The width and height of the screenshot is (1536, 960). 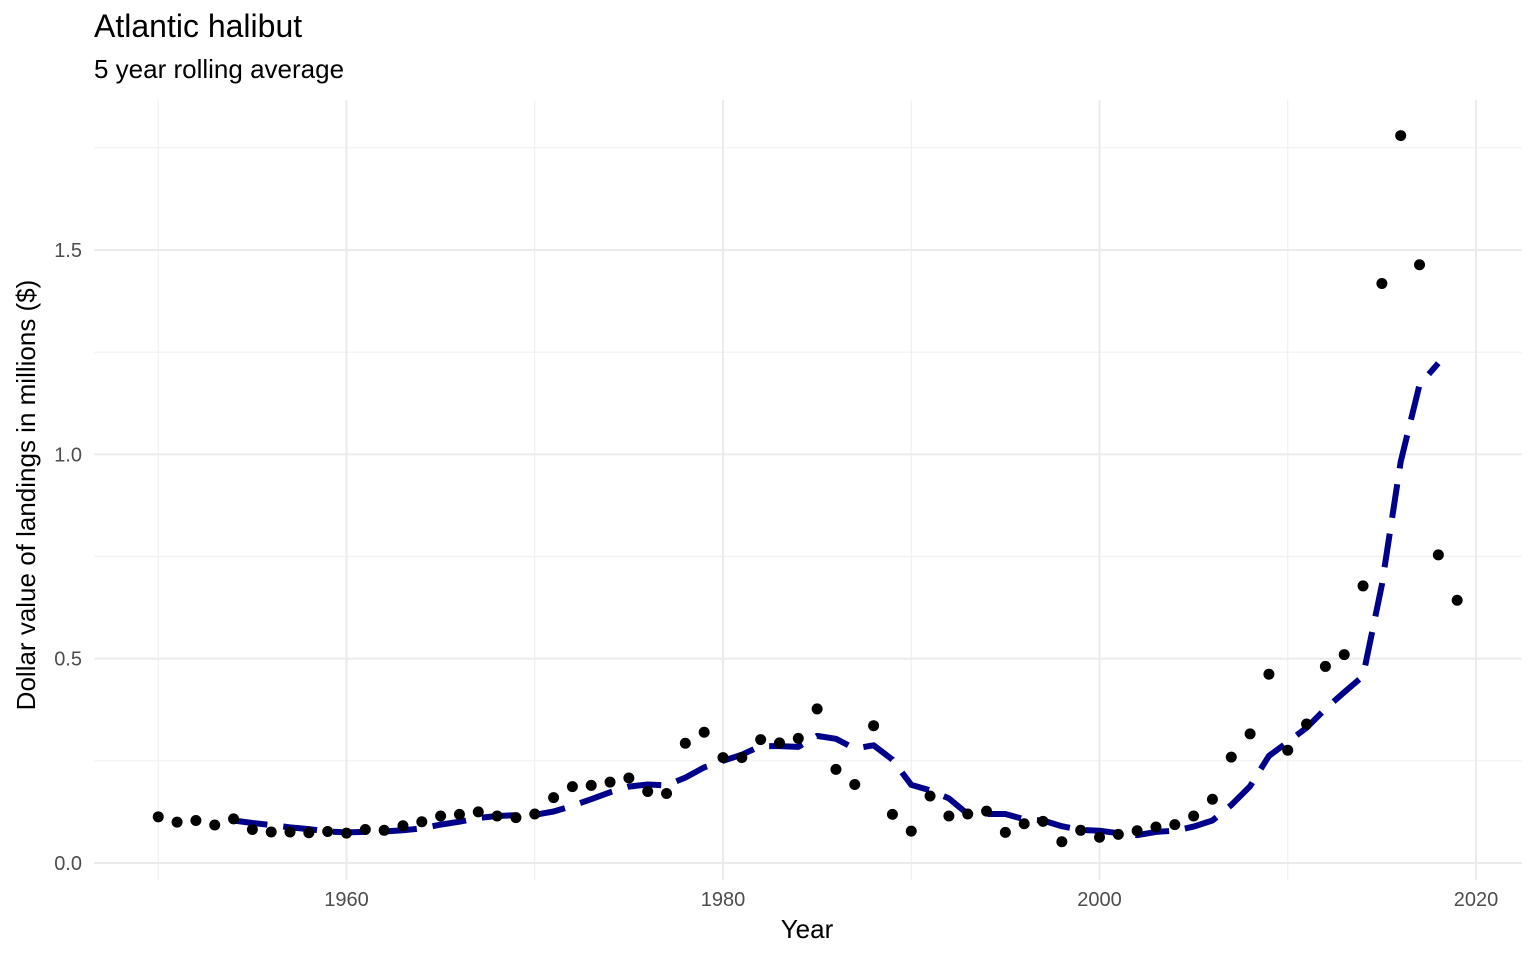 I want to click on x-axis-ticks: 1960 1980 2000 2020, so click(x=911, y=900).